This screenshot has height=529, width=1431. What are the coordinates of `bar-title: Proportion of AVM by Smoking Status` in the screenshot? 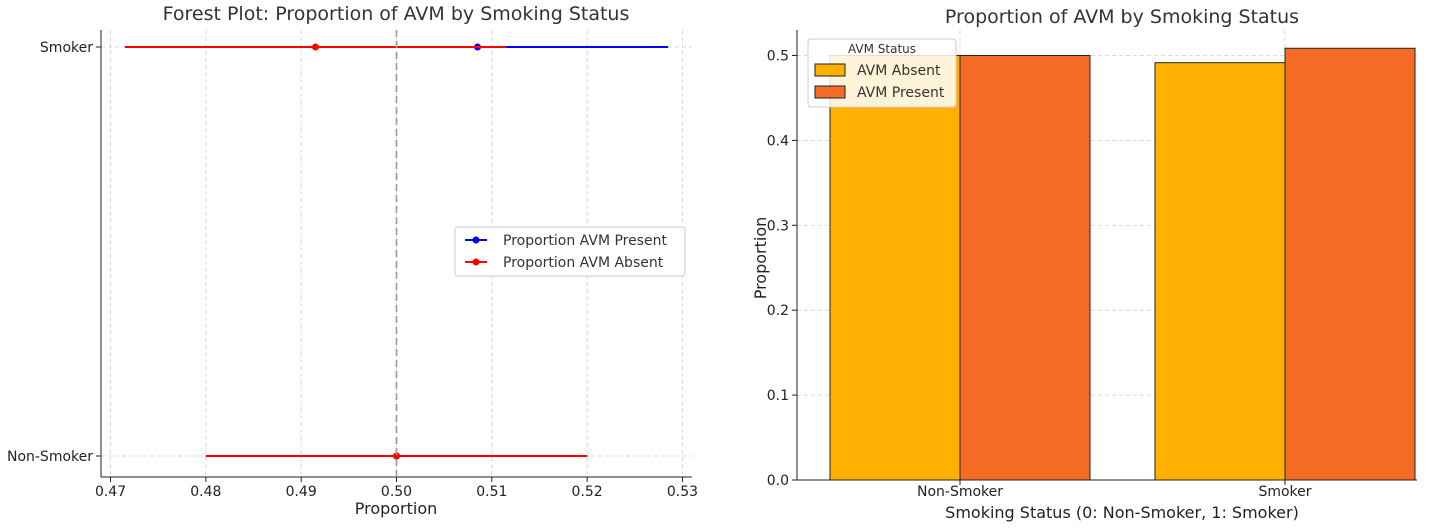 It's located at (1122, 17).